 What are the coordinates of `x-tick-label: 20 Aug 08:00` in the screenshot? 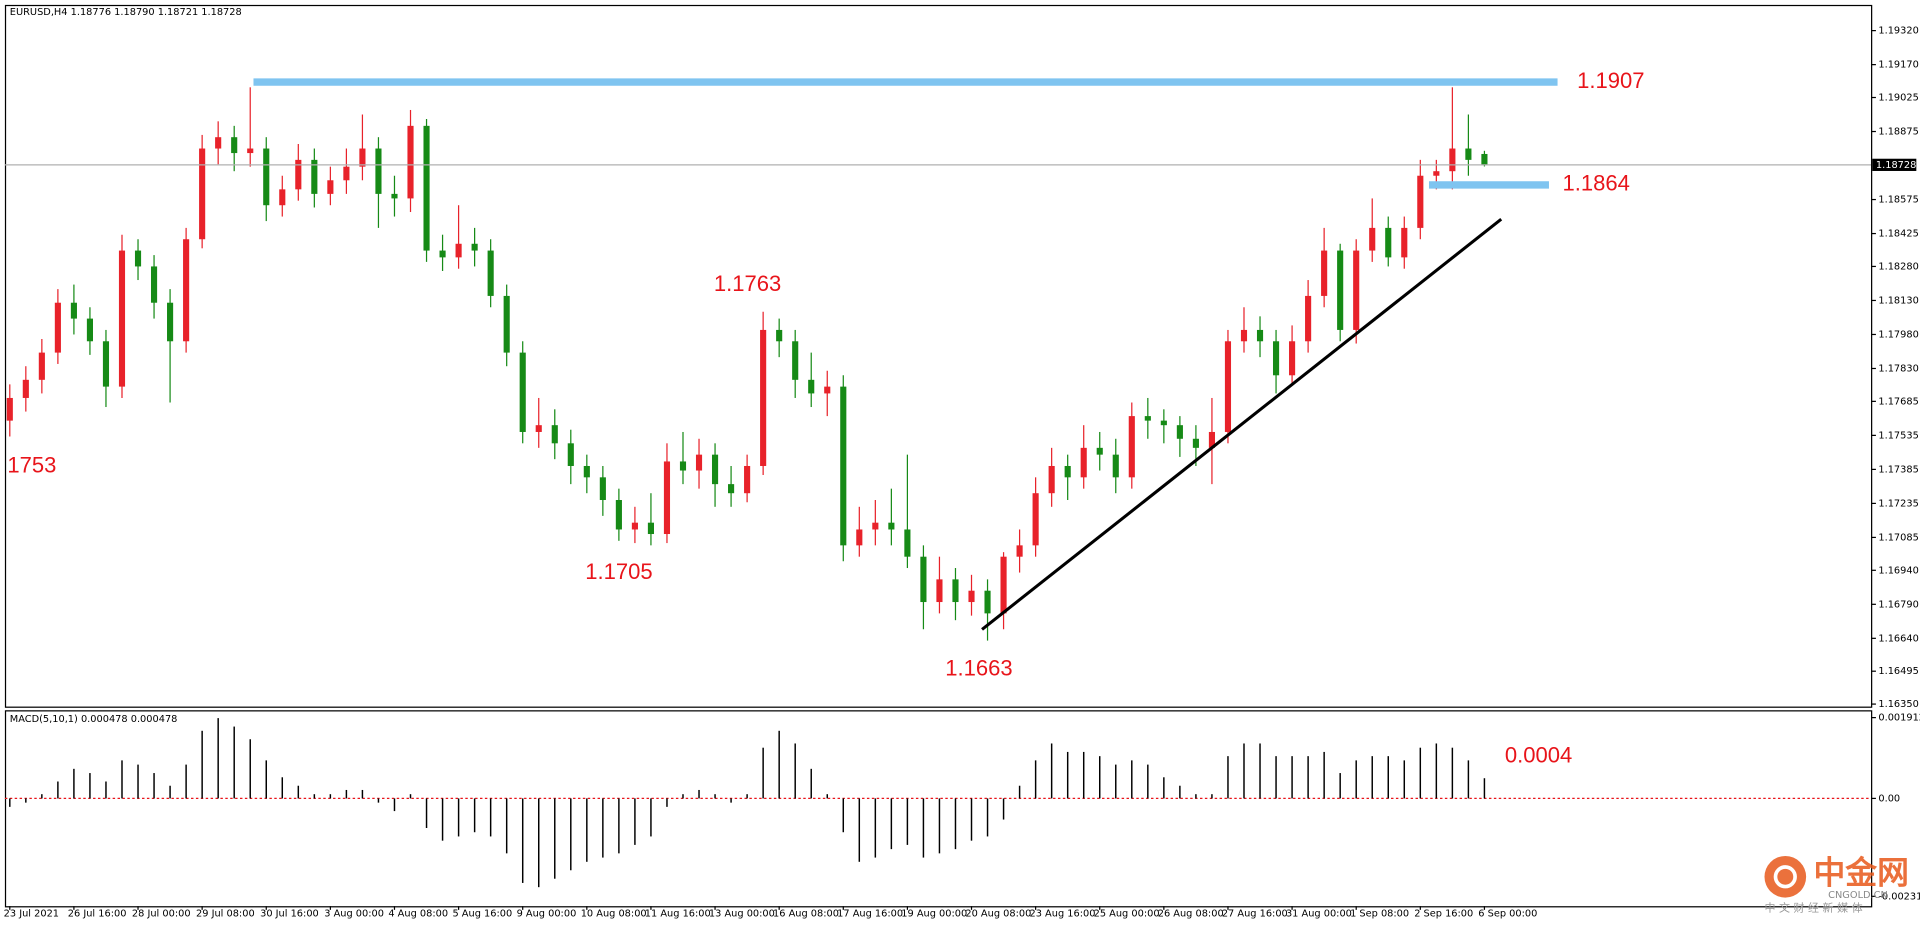 It's located at (998, 914).